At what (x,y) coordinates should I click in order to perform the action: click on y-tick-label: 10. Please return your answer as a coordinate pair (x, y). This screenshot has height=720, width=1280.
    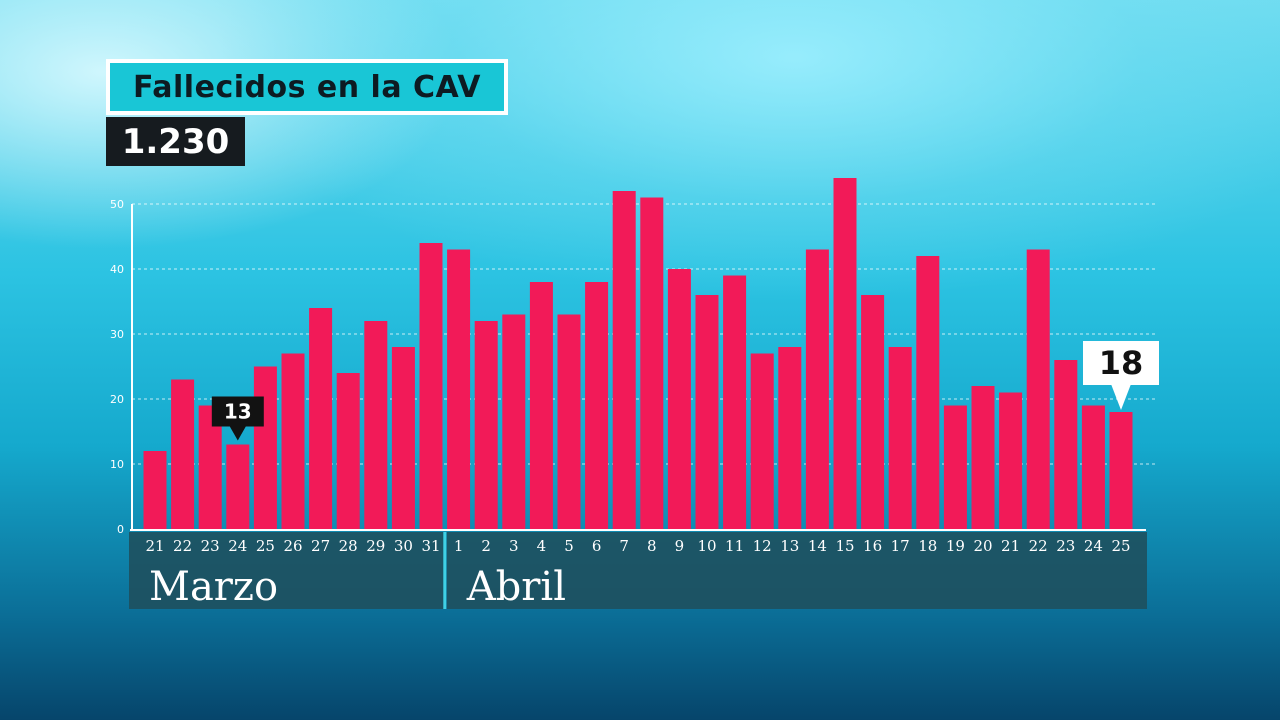
    Looking at the image, I should click on (117, 464).